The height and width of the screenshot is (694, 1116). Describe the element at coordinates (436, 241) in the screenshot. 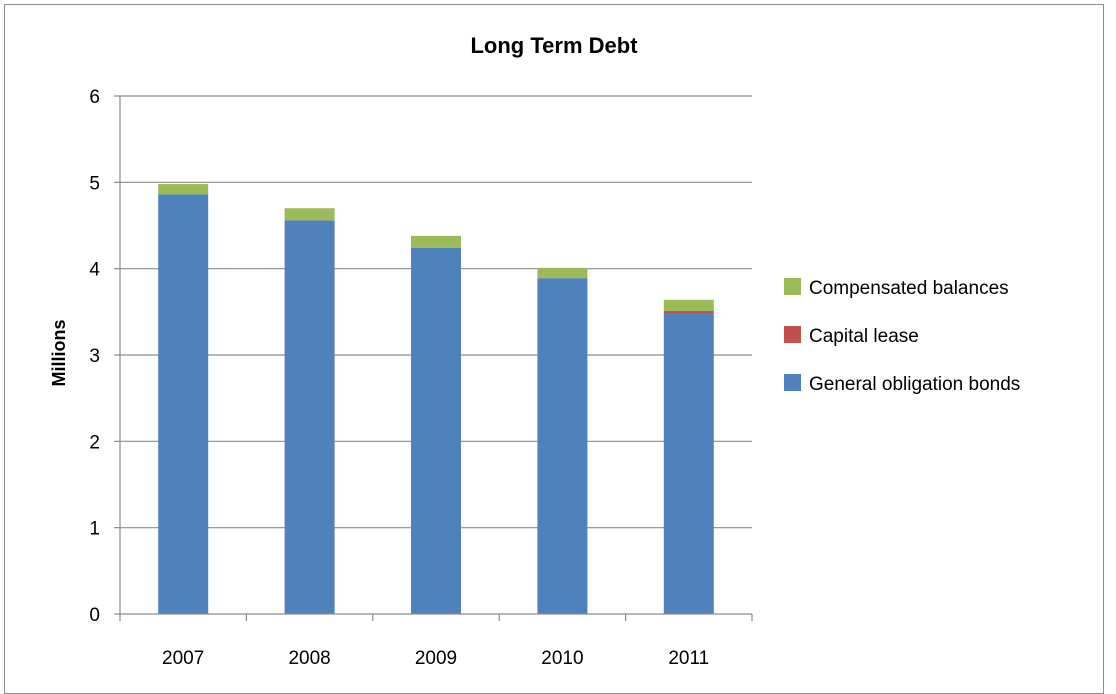

I see `bar-2009-compensated-balances` at that location.